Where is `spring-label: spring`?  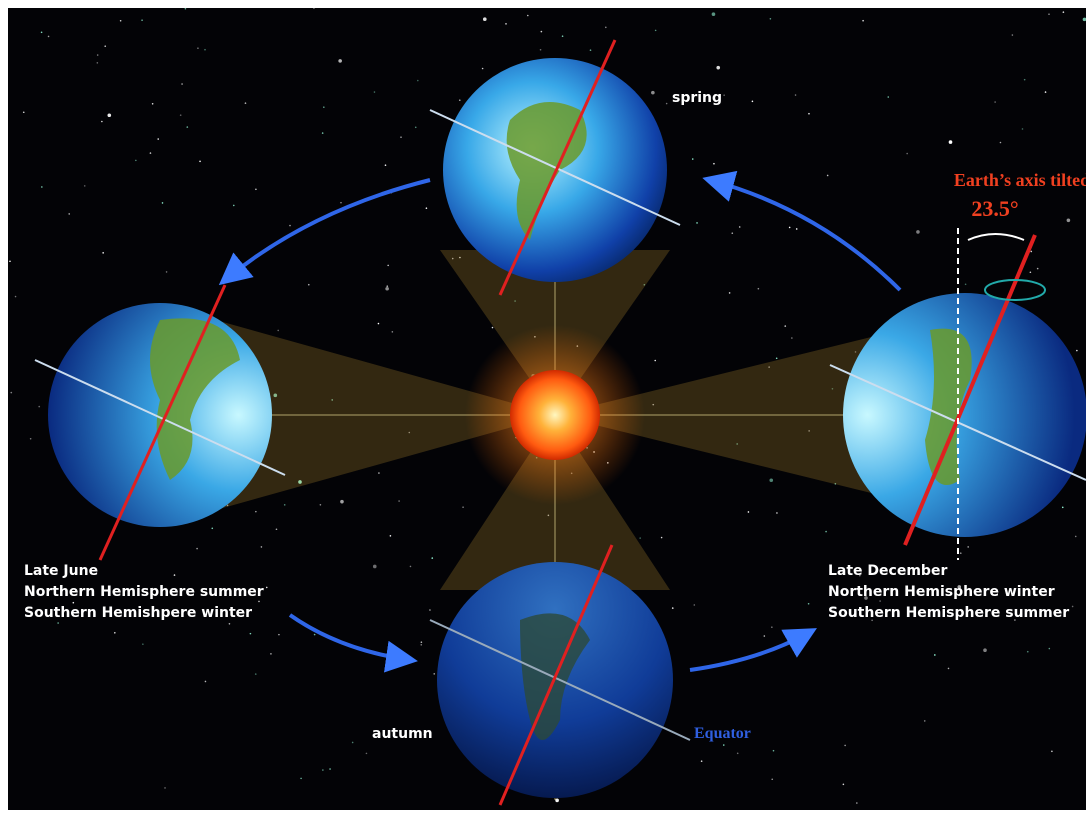 spring-label: spring is located at coordinates (697, 98).